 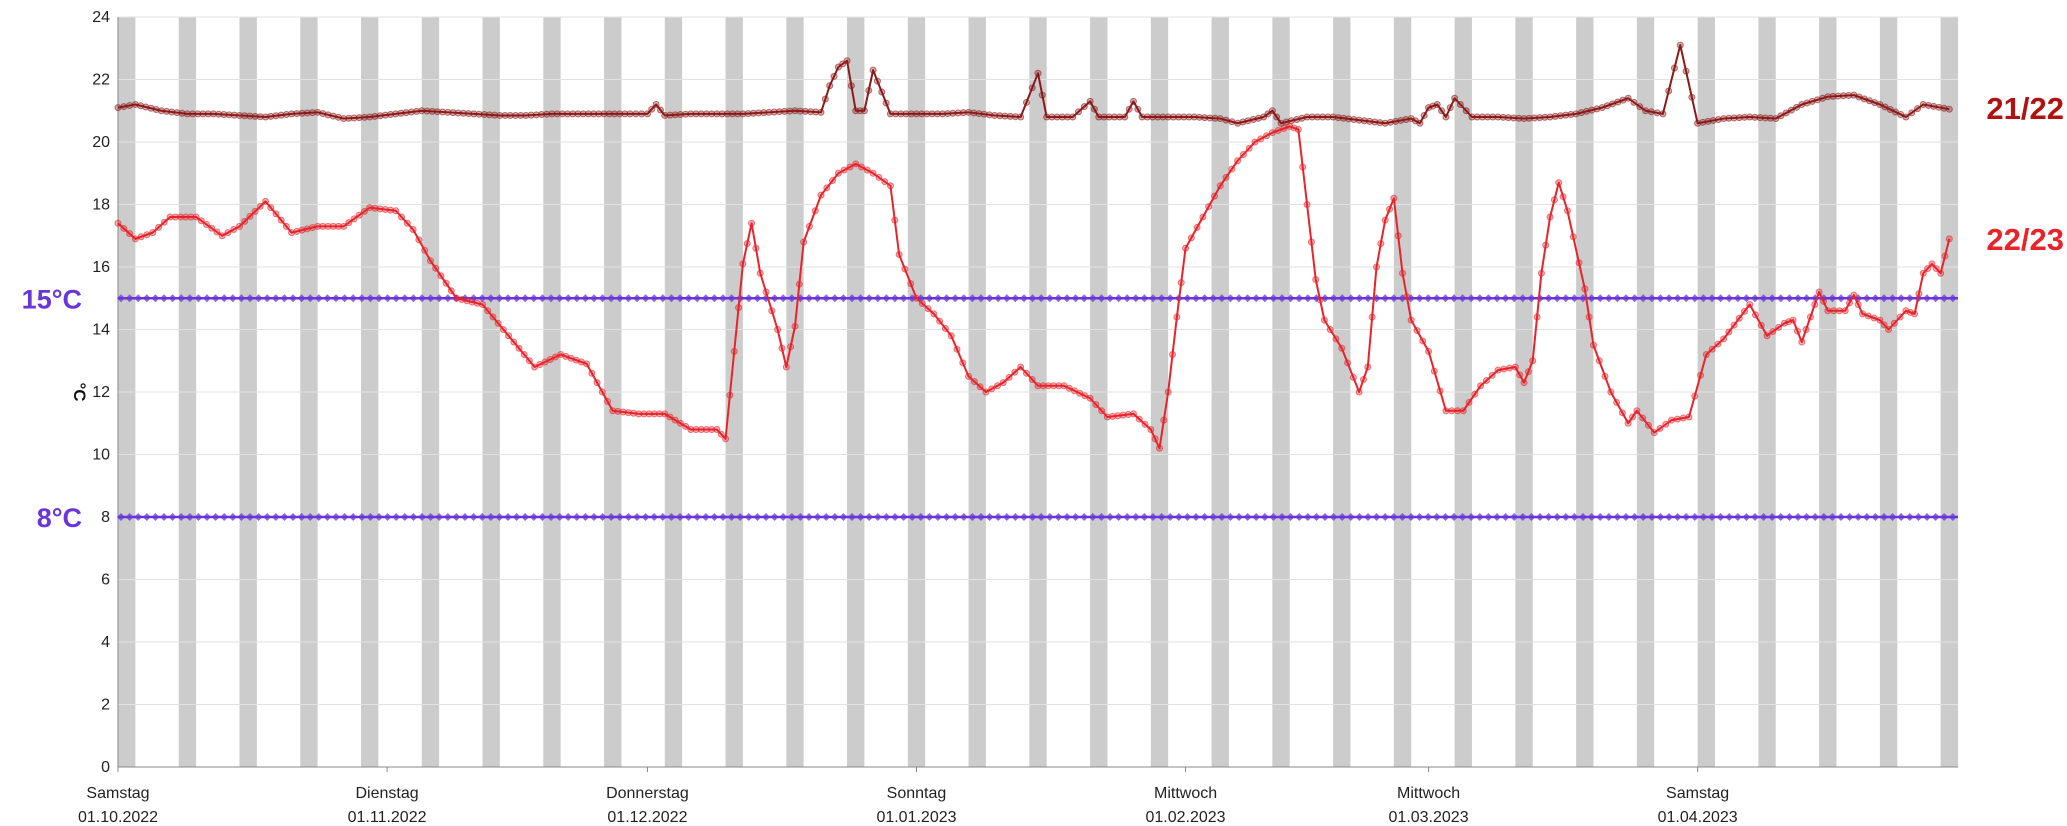 What do you see at coordinates (101, 392) in the screenshot?
I see `y-tick-label: 12` at bounding box center [101, 392].